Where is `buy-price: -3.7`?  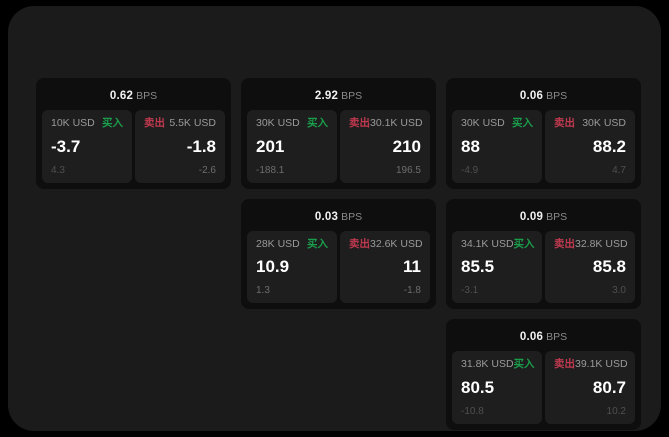 buy-price: -3.7 is located at coordinates (66, 146).